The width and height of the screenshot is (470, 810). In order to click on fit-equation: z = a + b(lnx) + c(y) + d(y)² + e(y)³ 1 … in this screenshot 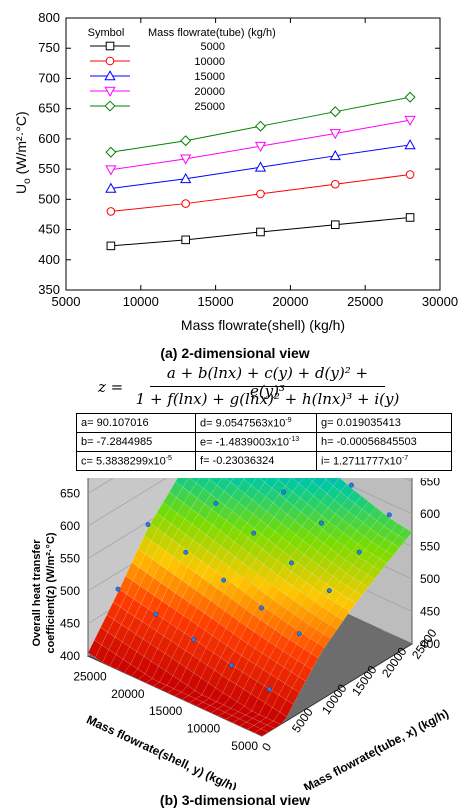, I will do `click(235, 387)`.